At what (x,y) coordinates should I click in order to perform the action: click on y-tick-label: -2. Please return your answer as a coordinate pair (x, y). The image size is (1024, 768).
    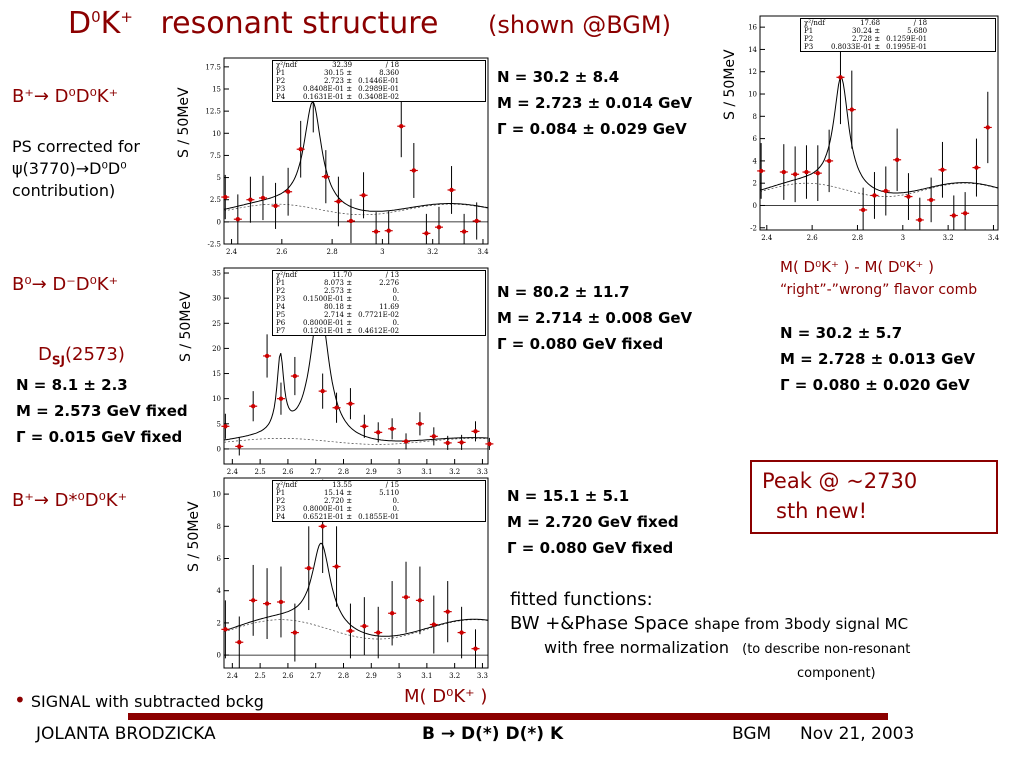
    Looking at the image, I should click on (753, 228).